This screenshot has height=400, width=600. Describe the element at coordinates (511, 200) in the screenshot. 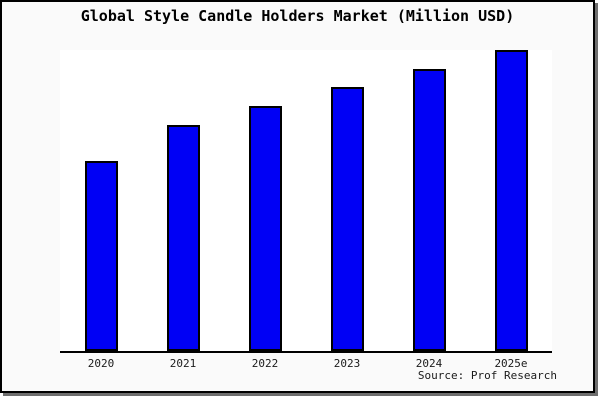

I see `bar-2025e` at that location.